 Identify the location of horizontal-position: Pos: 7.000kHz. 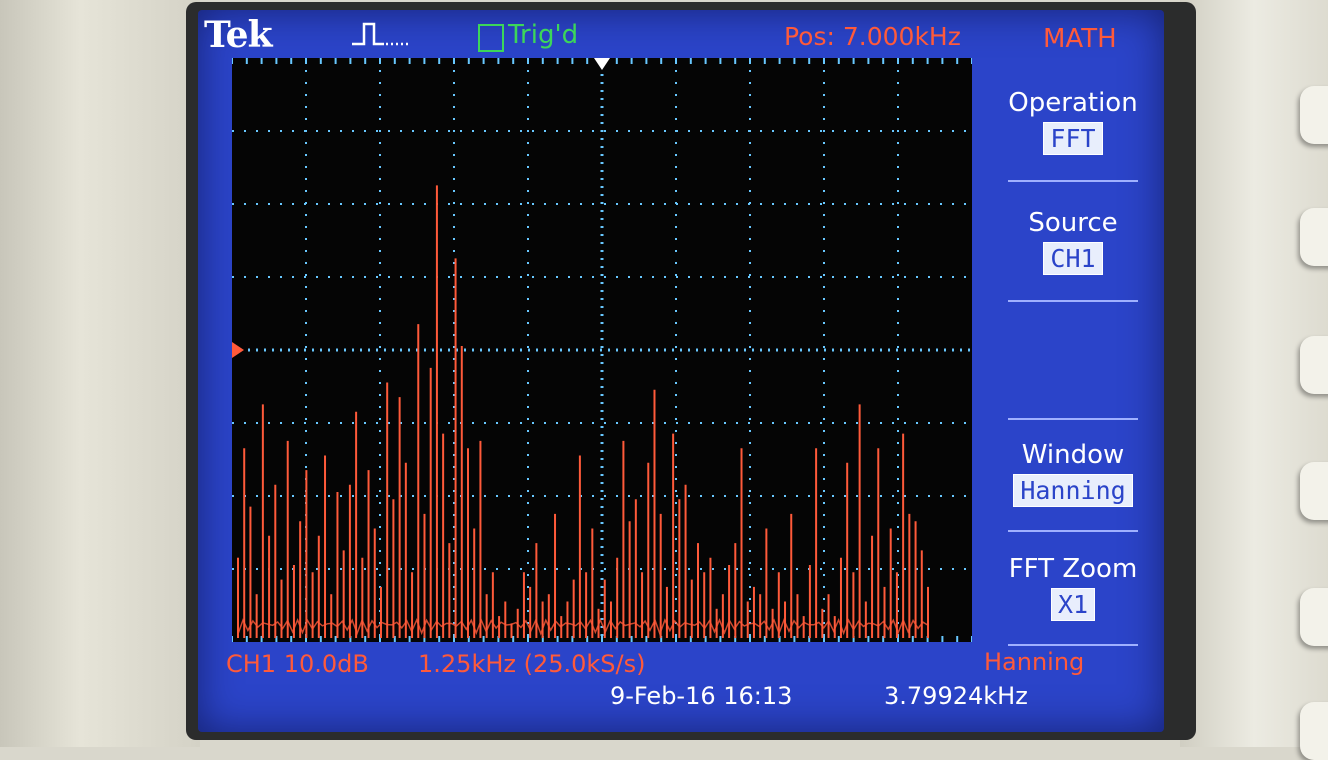
(872, 36).